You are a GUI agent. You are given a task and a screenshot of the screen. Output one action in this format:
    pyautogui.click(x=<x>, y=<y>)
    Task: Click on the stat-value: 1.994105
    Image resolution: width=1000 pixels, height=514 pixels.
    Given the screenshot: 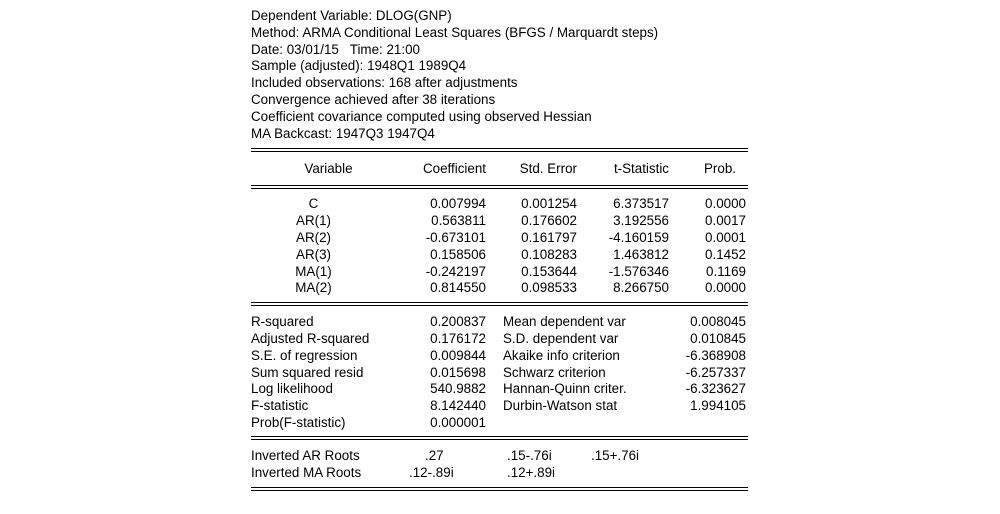 What is the action you would take?
    pyautogui.click(x=718, y=406)
    